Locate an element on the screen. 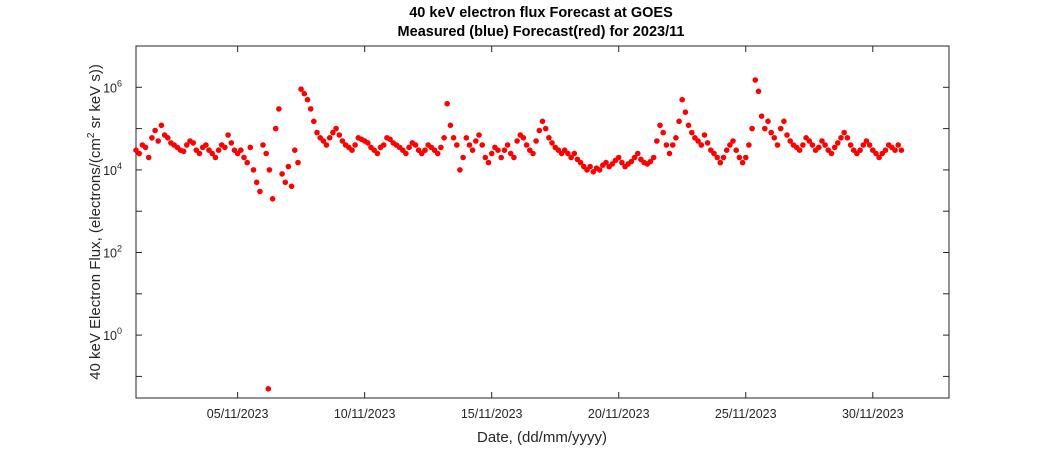 This screenshot has height=450, width=1050. y-axis-label-main: 40 keV Electron Flux, (electrons/(cm is located at coordinates (95, 259).